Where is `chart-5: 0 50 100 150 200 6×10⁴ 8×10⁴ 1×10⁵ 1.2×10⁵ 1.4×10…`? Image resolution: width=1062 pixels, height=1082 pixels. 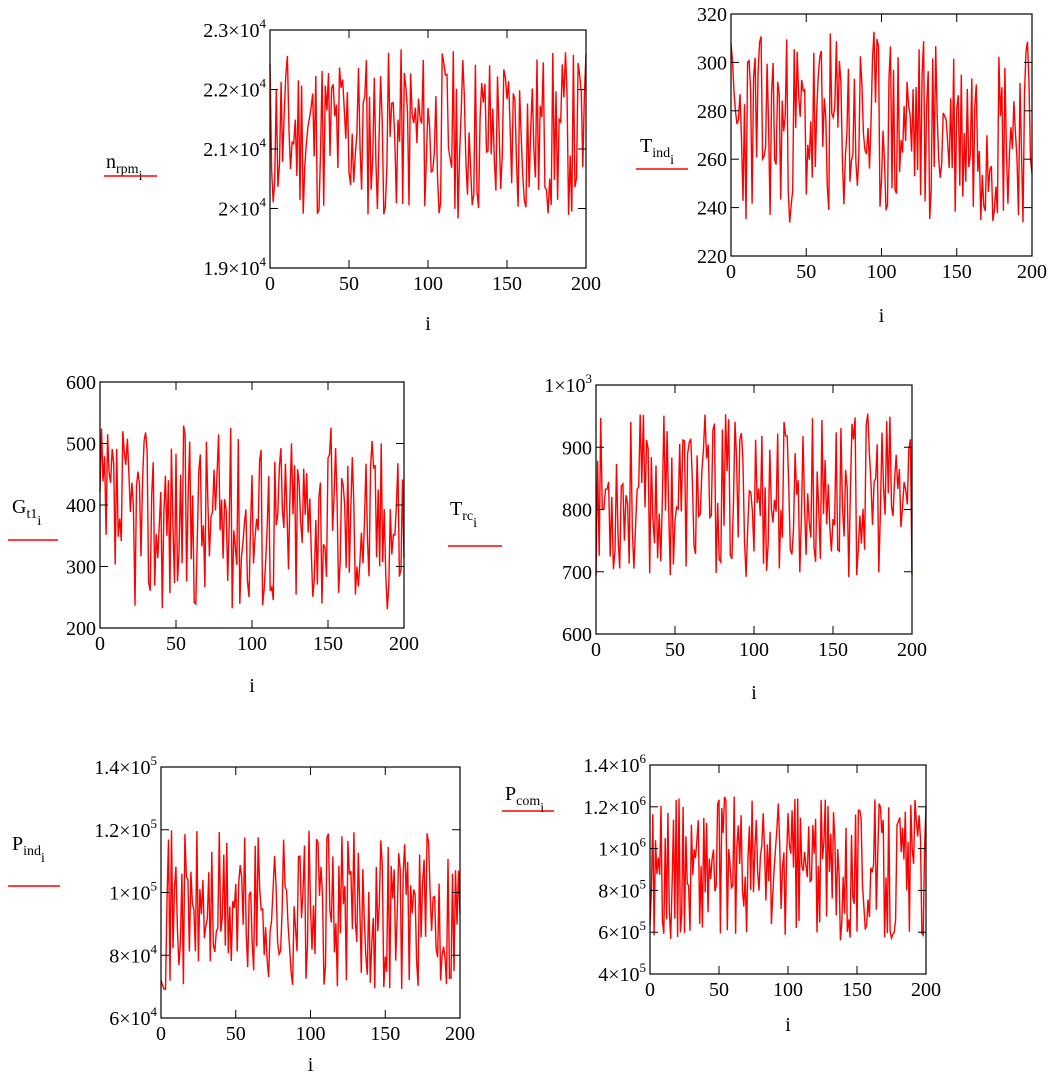
chart-5: 0 50 100 150 200 6×10⁴ 8×10⁴ 1×10⁵ 1.2×10⁵ 1.4×10… is located at coordinates (241, 914).